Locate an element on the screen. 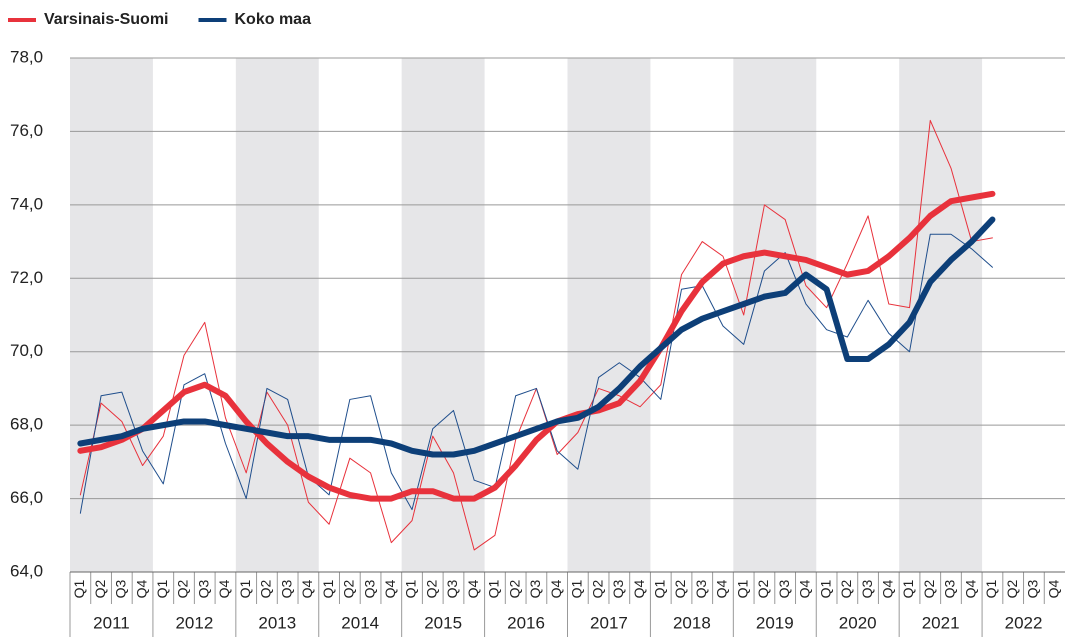 This screenshot has width=1065, height=637. year-label: 2022 is located at coordinates (1024, 622).